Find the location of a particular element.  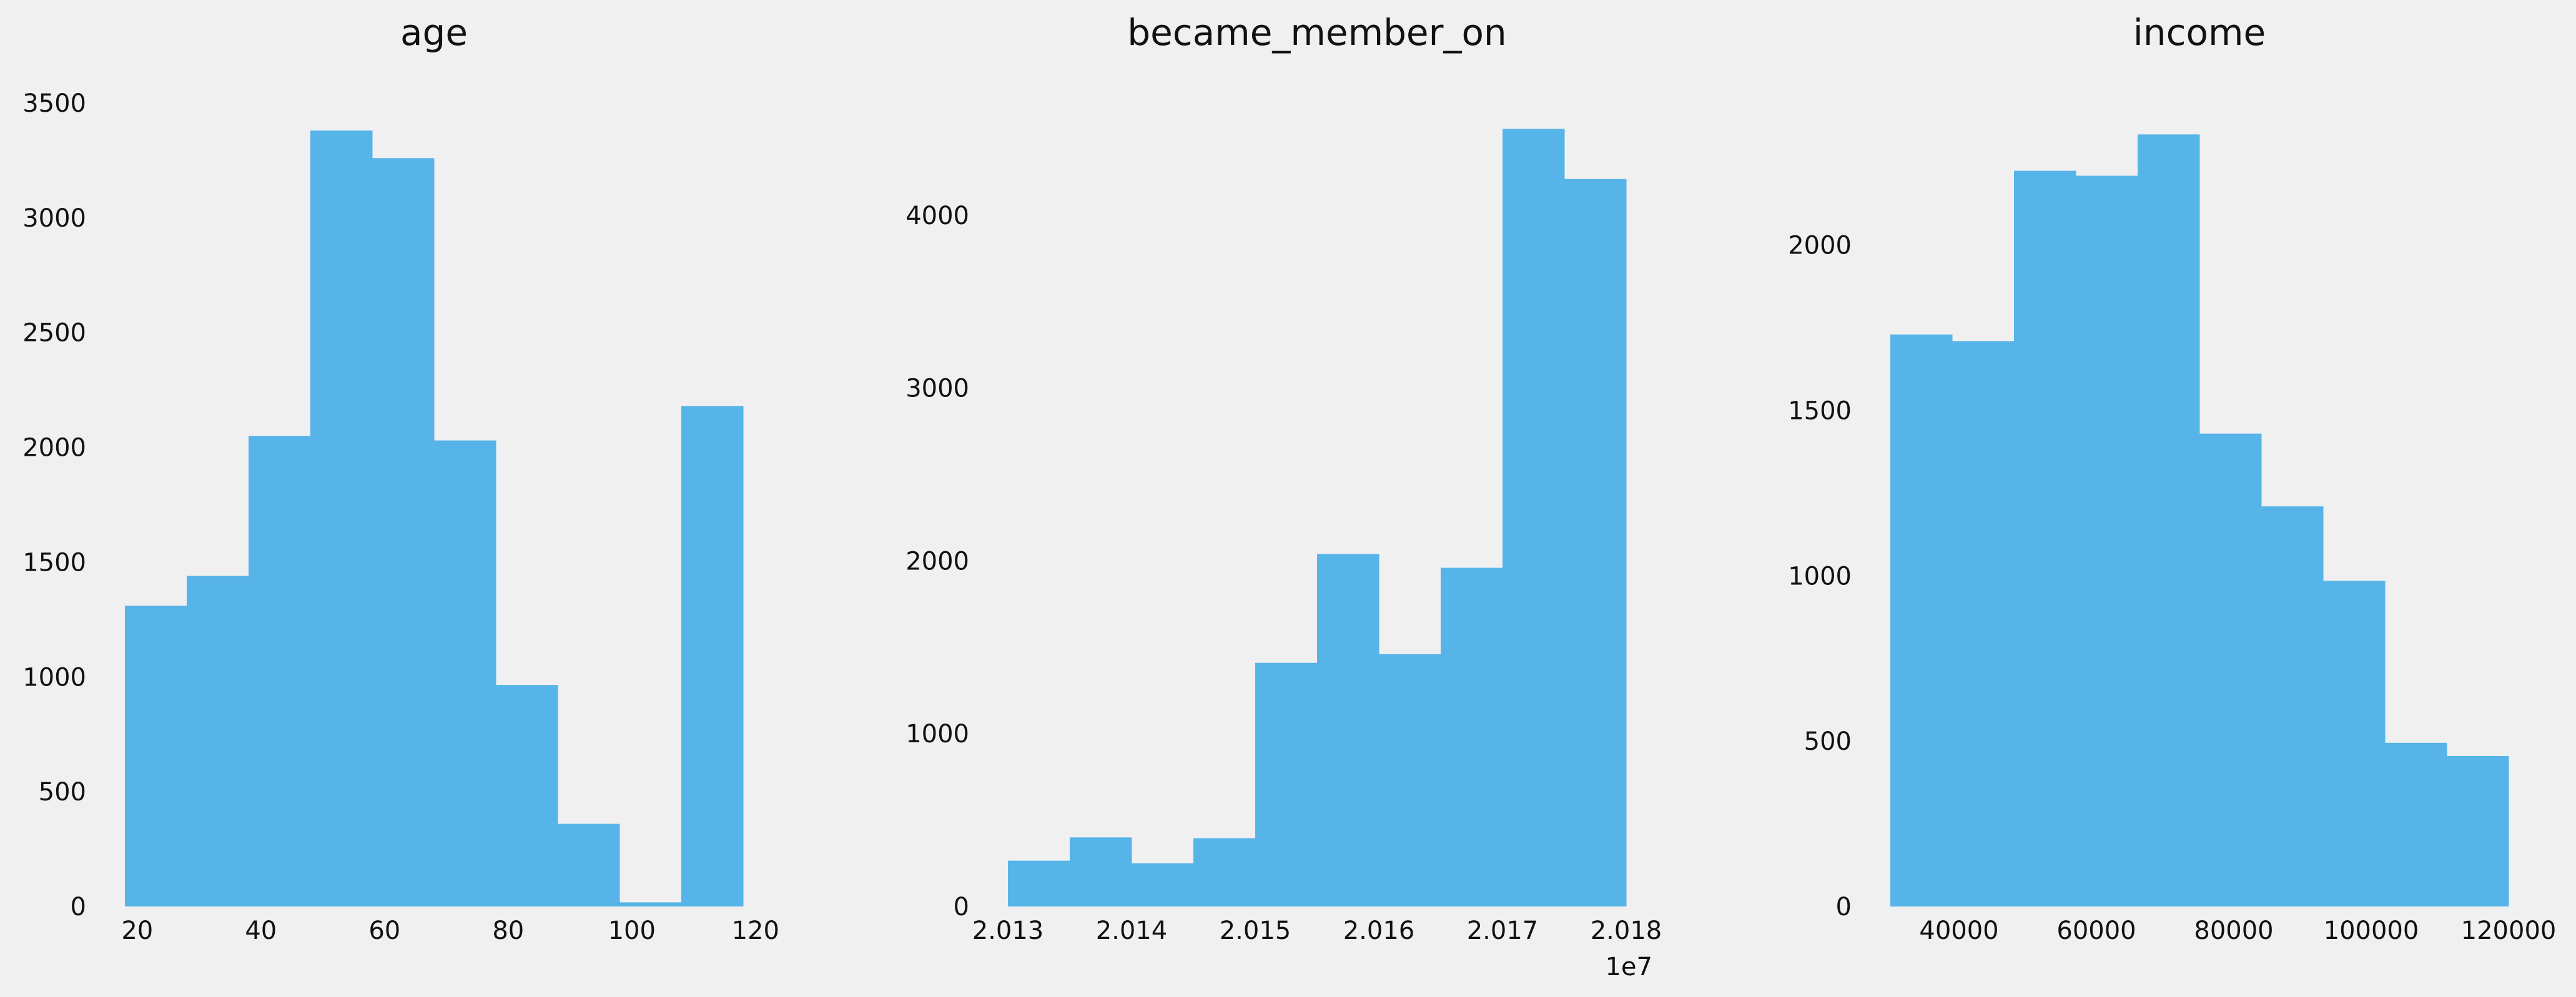

x-tick-label: 100 is located at coordinates (632, 930).